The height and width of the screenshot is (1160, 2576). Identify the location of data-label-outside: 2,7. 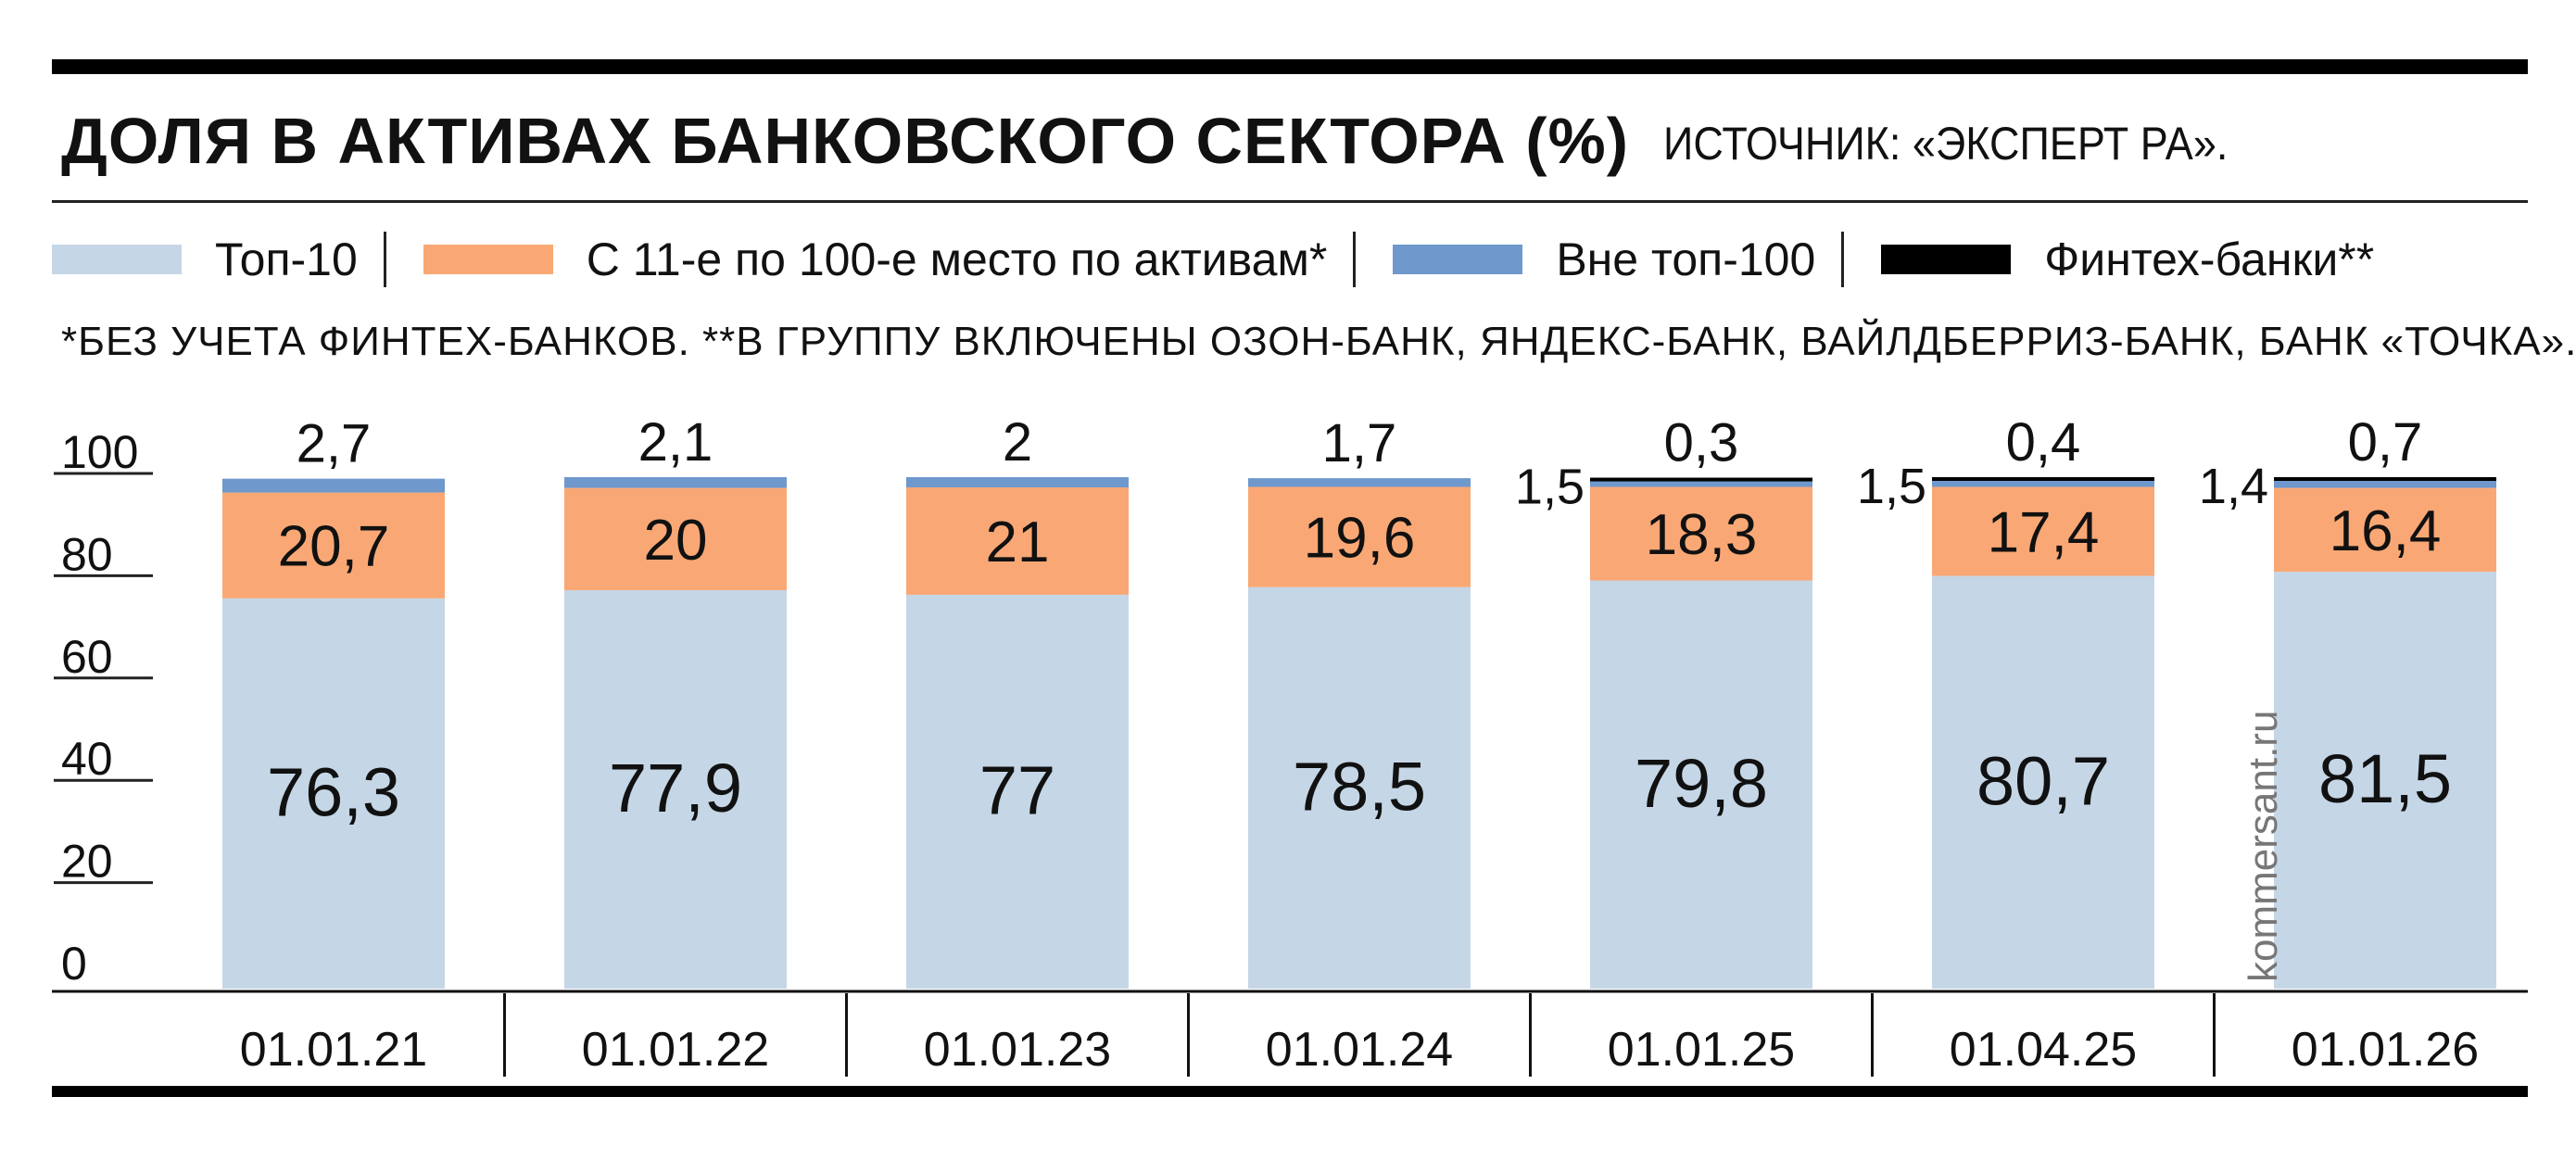
(335, 444).